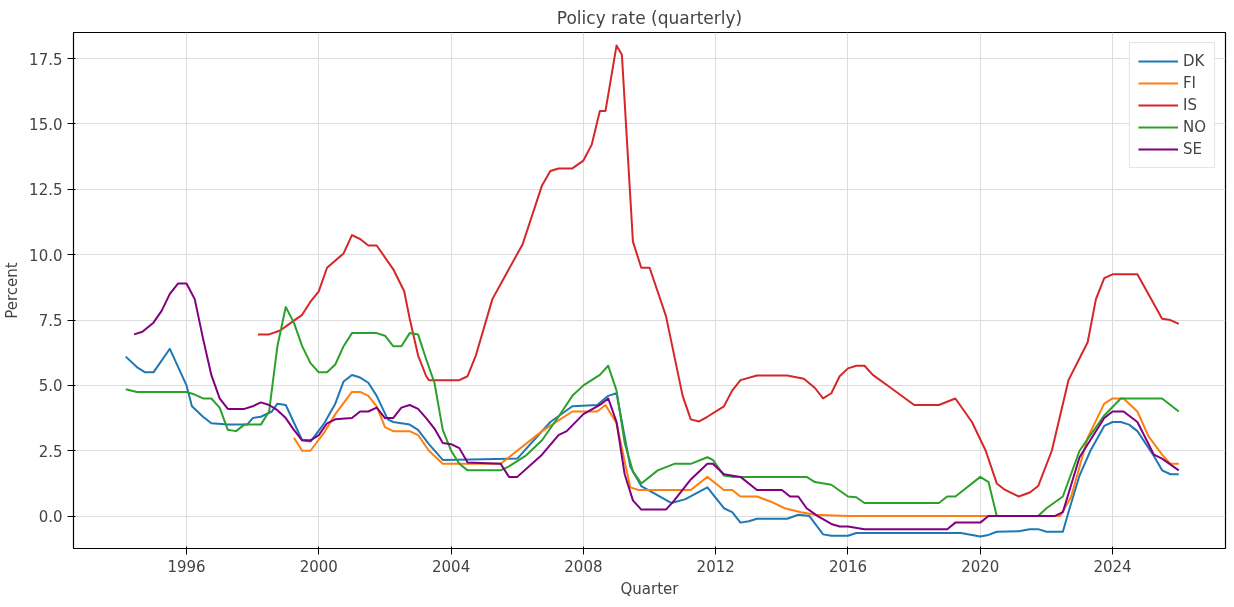  Describe the element at coordinates (715, 566) in the screenshot. I see `x-tick-label: 2012` at that location.